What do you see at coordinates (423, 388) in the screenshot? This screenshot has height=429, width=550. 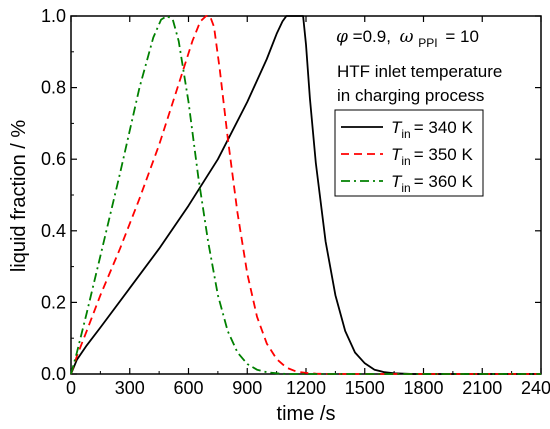 I see `x-tick-label: 1800` at bounding box center [423, 388].